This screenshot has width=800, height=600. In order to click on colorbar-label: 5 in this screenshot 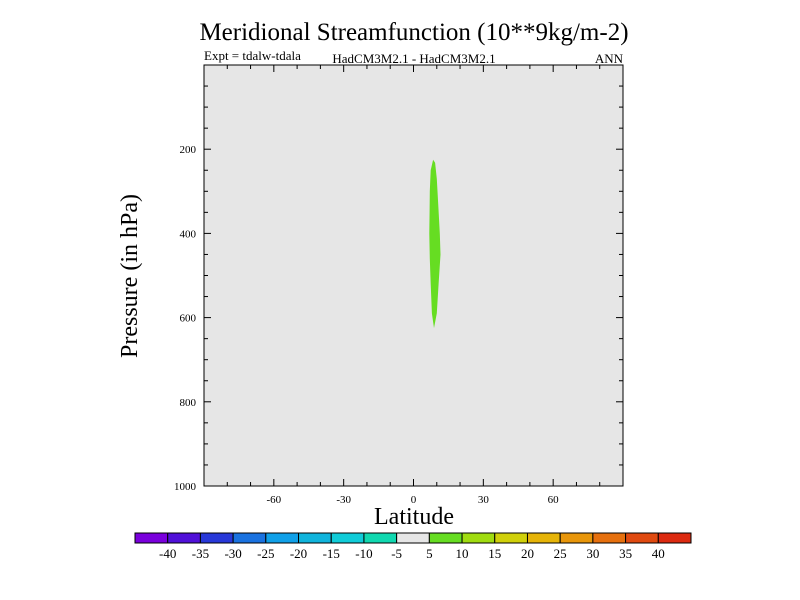, I will do `click(429, 553)`.